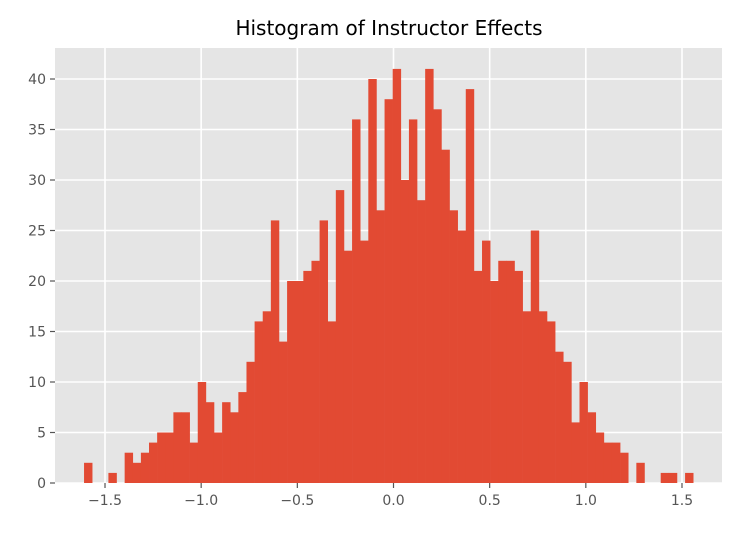 This screenshot has height=534, width=737. What do you see at coordinates (37, 181) in the screenshot?
I see `y-tick-label: 30` at bounding box center [37, 181].